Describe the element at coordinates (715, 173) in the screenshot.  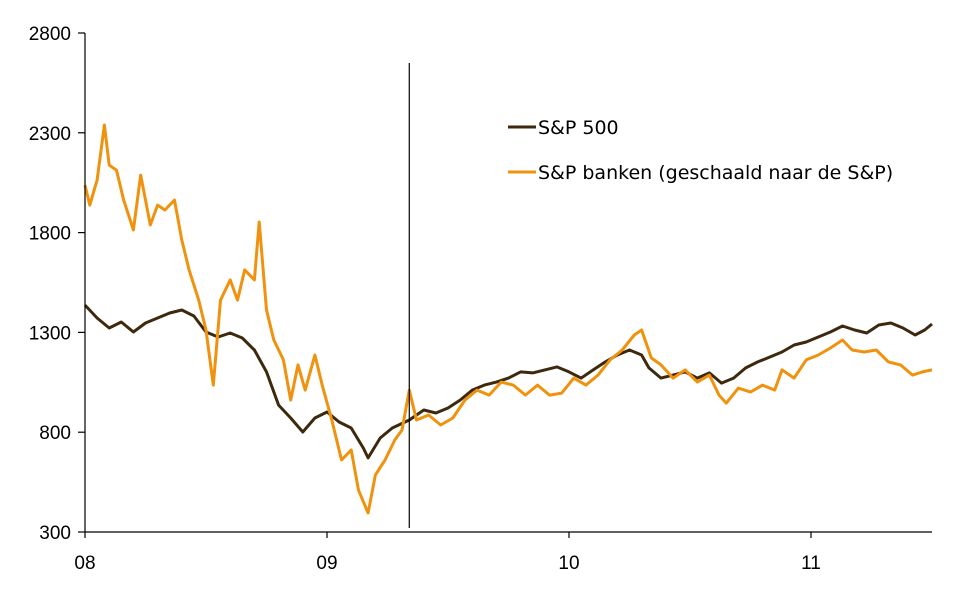
I see `legend-label-banks: S&P banken (geschaald naar de S&P)` at that location.